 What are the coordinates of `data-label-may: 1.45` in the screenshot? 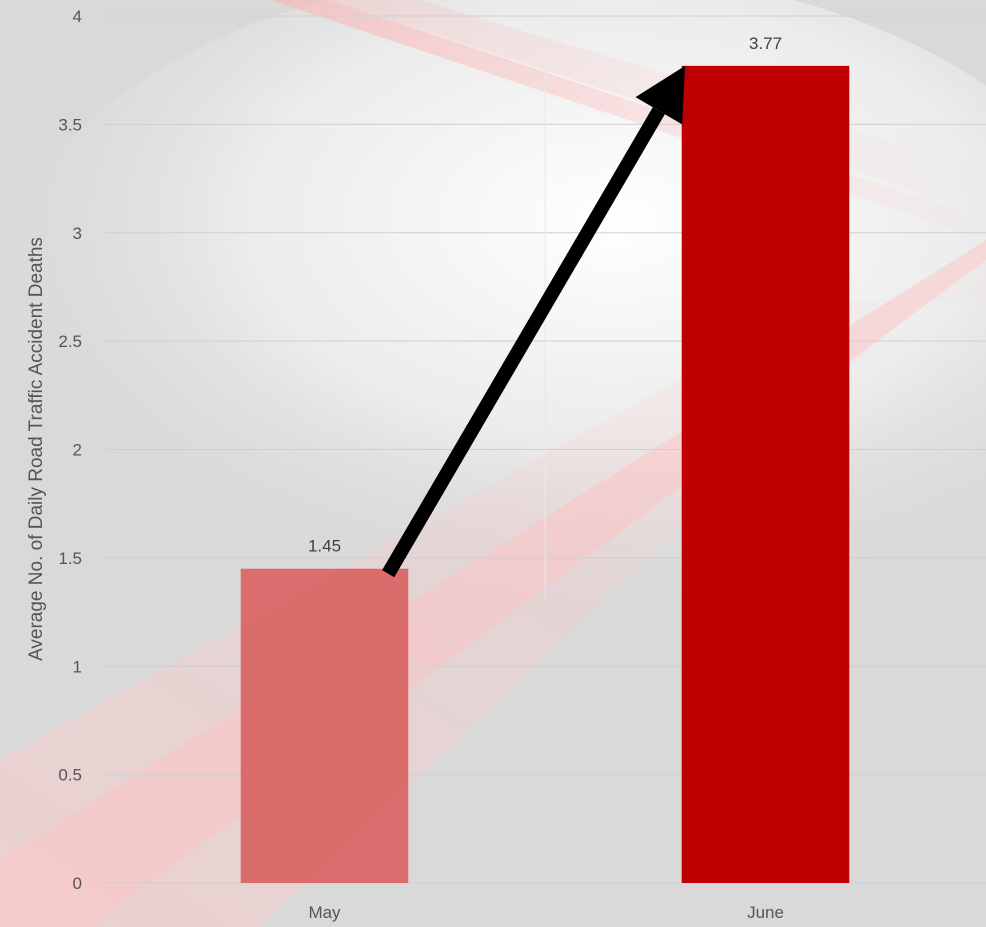 It's located at (324, 546).